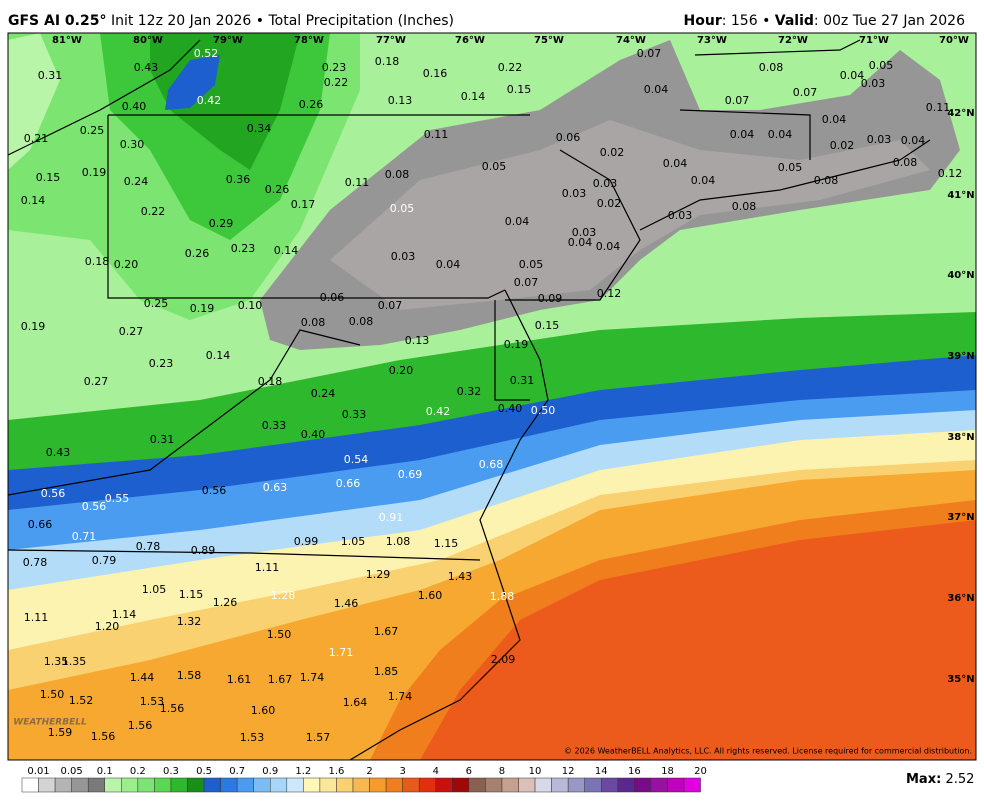  Describe the element at coordinates (126, 264) in the screenshot. I see `precip-value: 0.20` at that location.